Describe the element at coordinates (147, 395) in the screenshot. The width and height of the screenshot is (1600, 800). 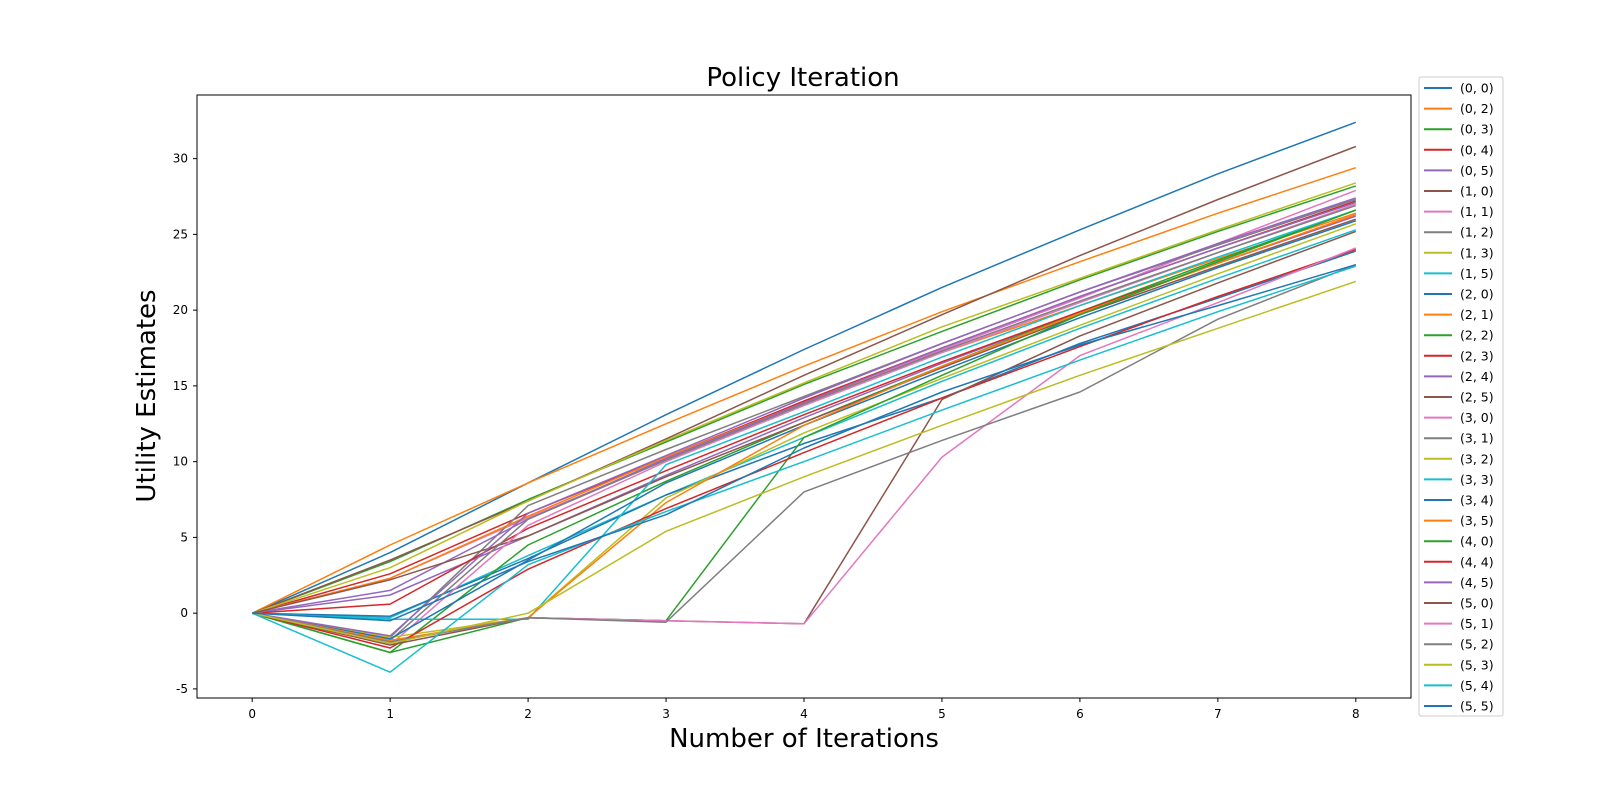
I see `y-axis-label: Utility Estimates` at that location.